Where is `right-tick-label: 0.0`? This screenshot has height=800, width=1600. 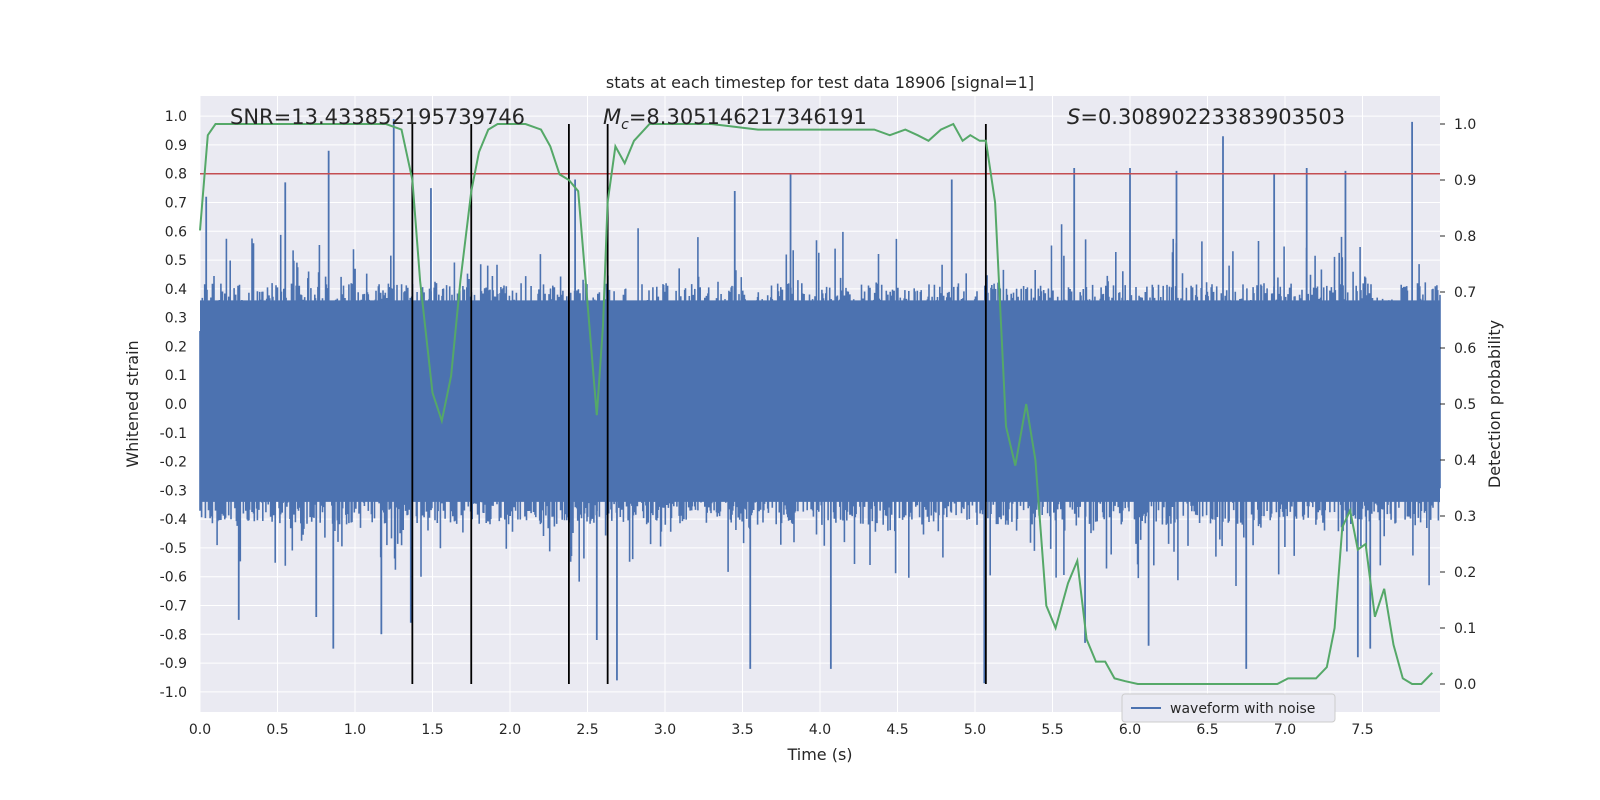
right-tick-label: 0.0 is located at coordinates (1465, 685).